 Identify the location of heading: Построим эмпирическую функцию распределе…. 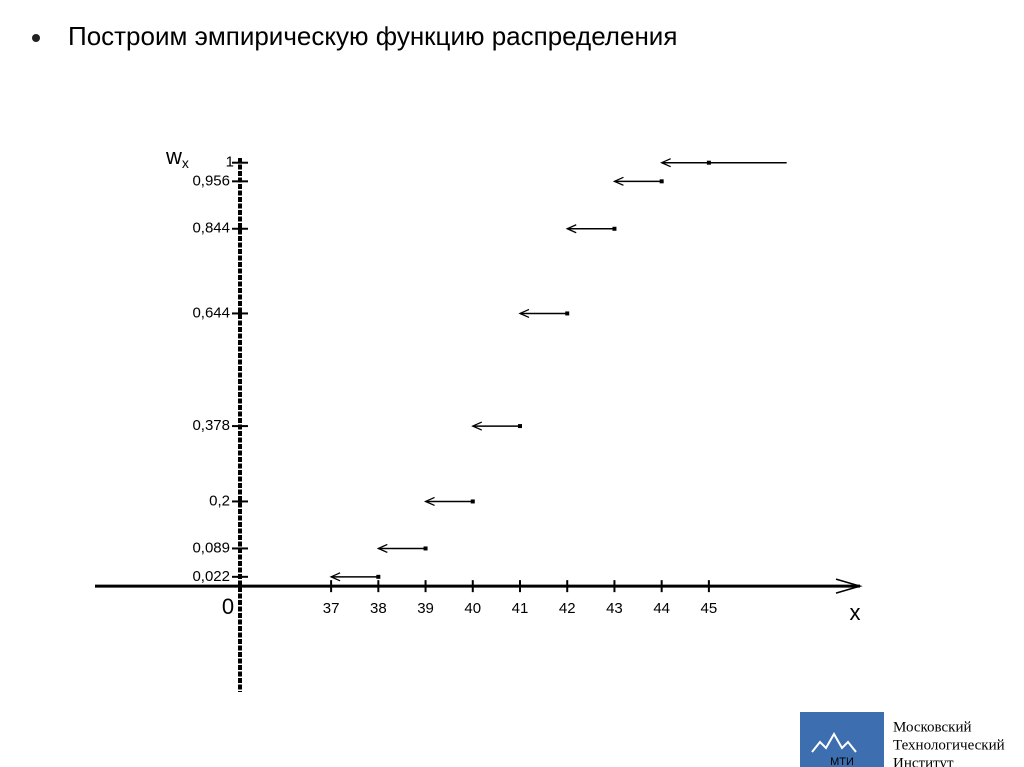
(372, 36).